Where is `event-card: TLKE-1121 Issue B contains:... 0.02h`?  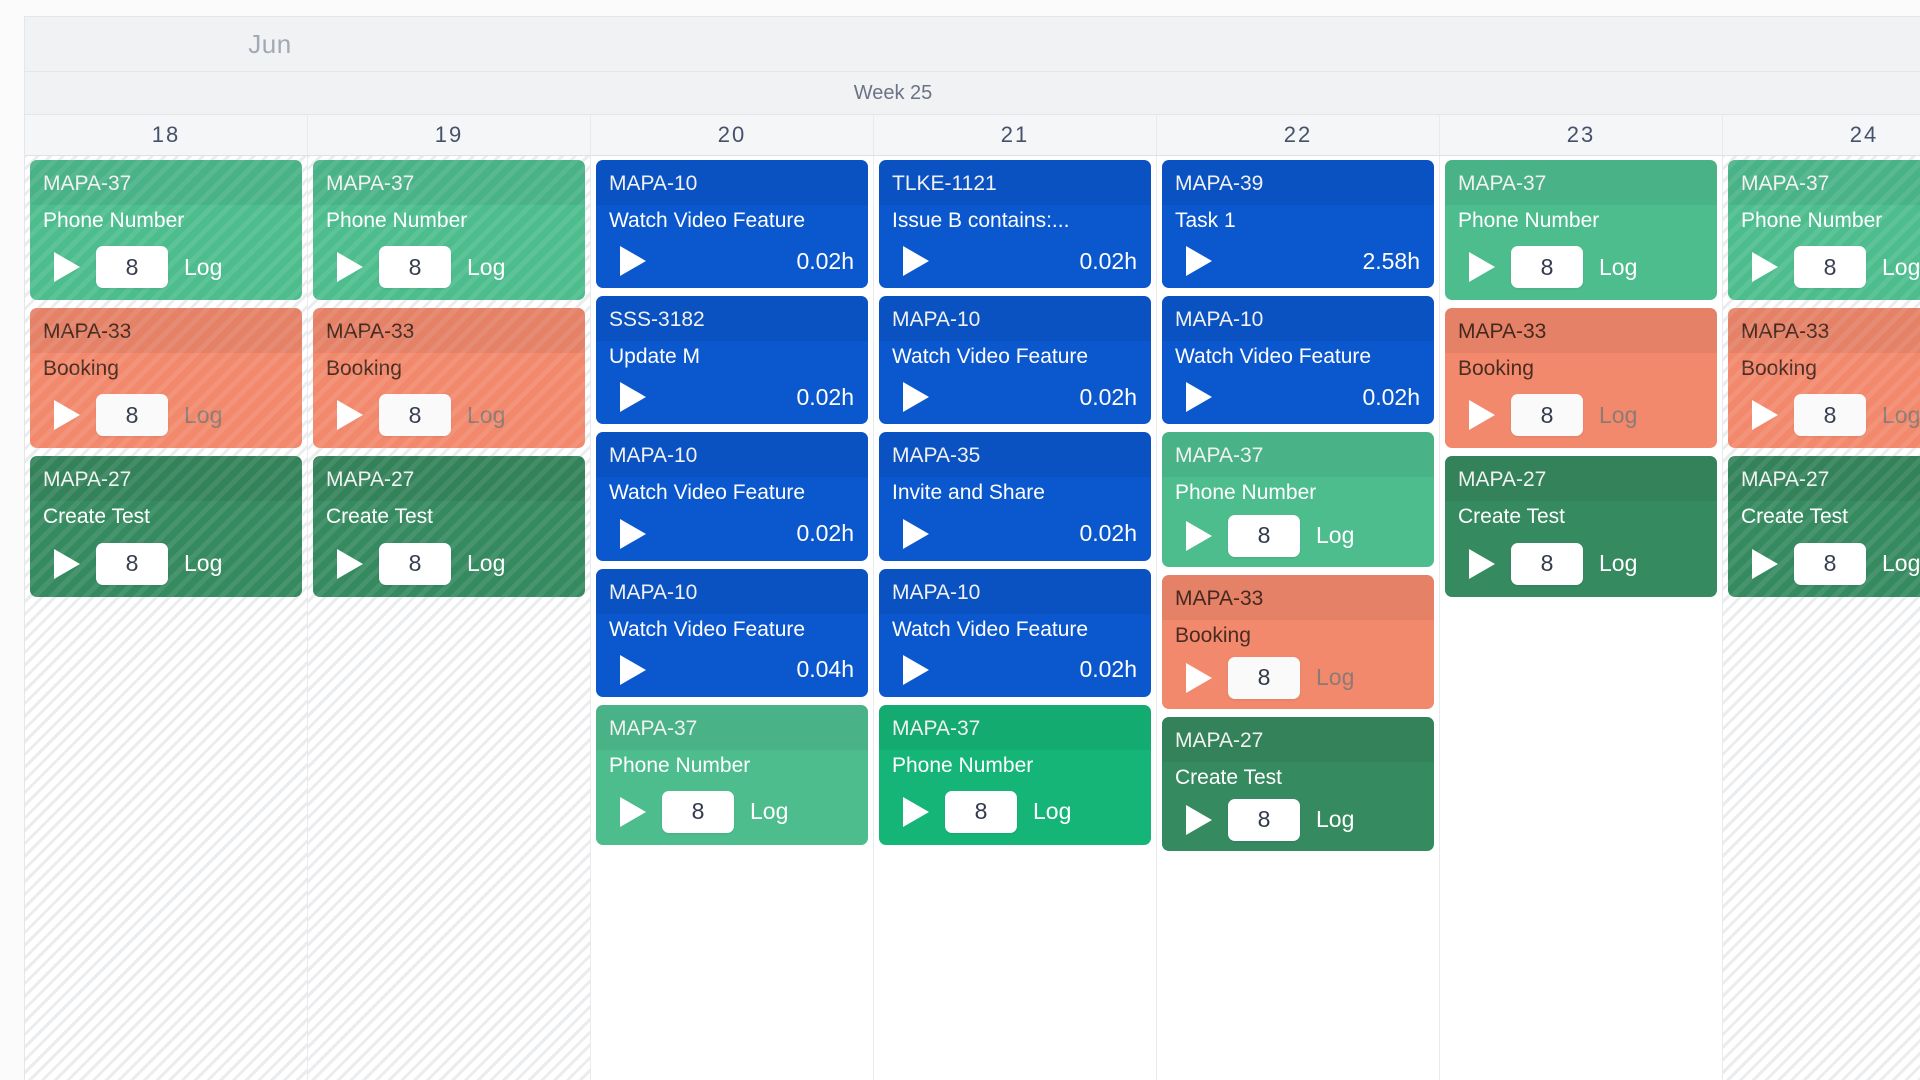 event-card: TLKE-1121 Issue B contains:... 0.02h is located at coordinates (1015, 224).